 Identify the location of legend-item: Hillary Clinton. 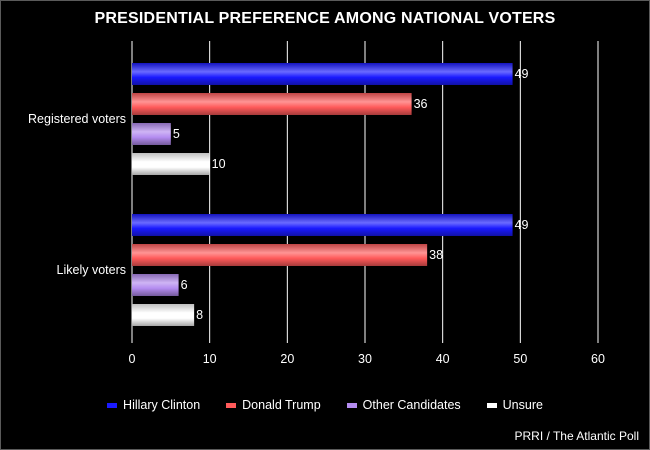
(153, 405).